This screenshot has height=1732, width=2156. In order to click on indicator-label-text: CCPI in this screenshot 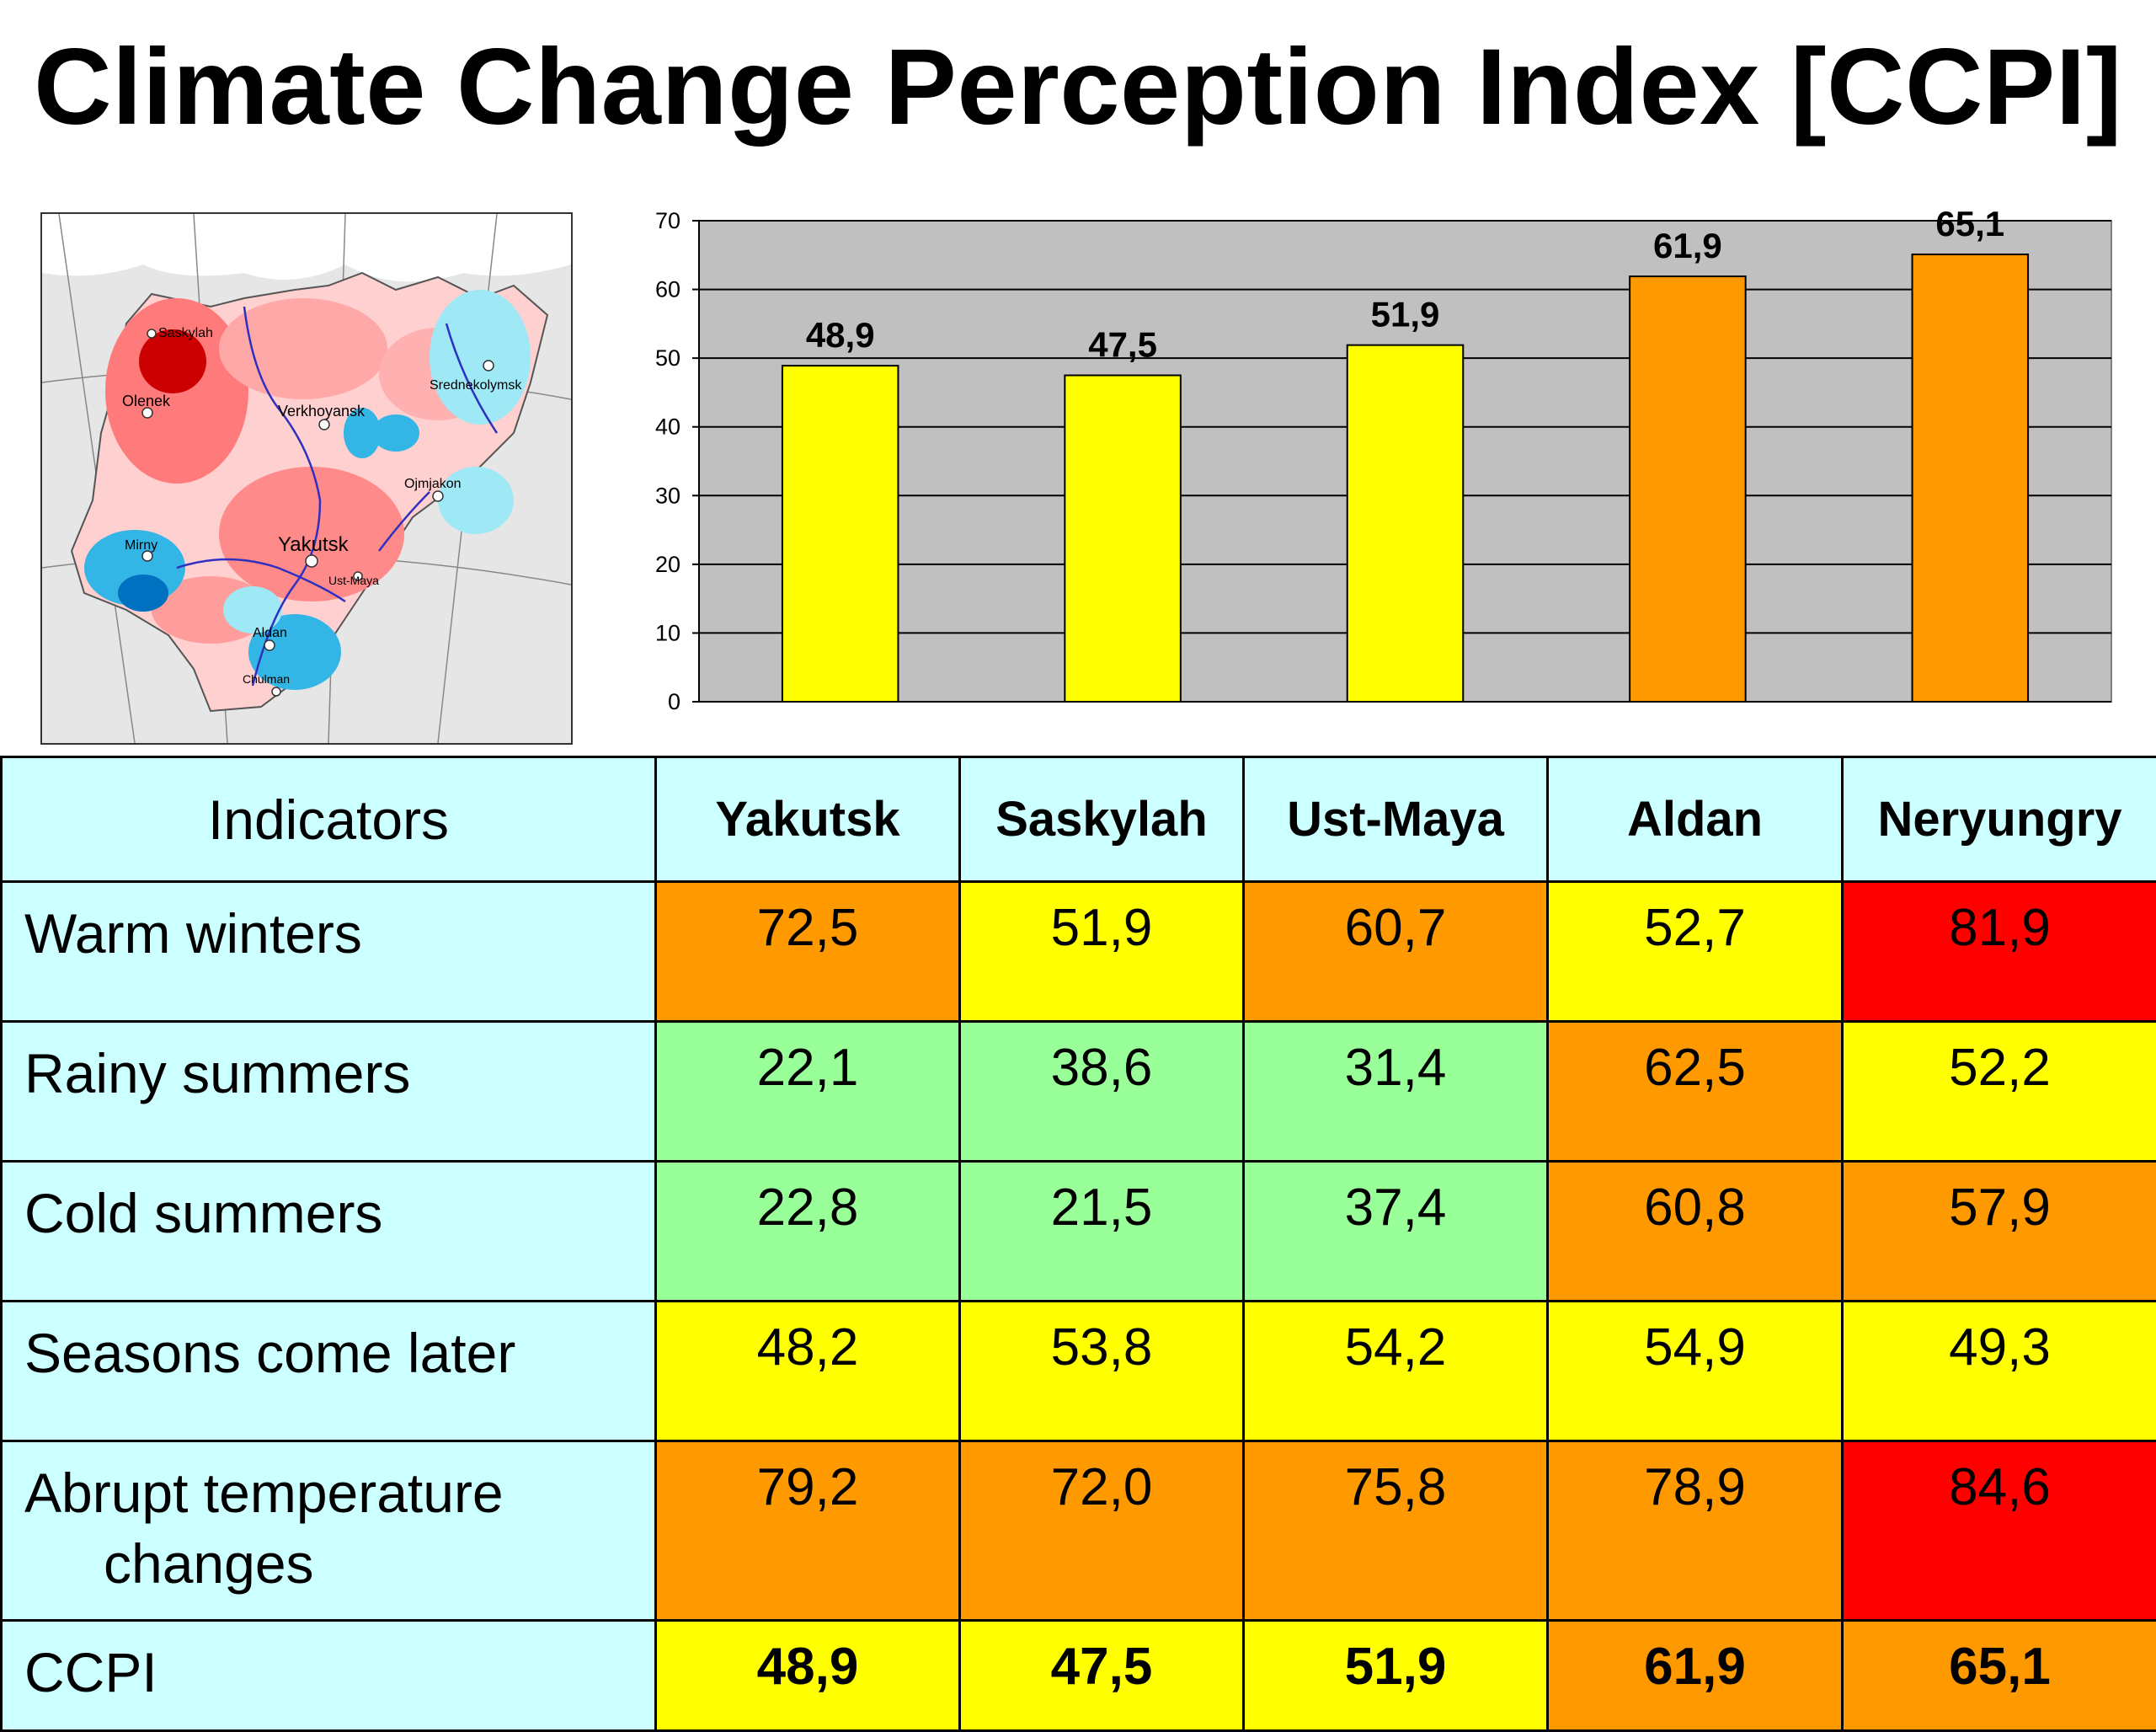, I will do `click(90, 1672)`.